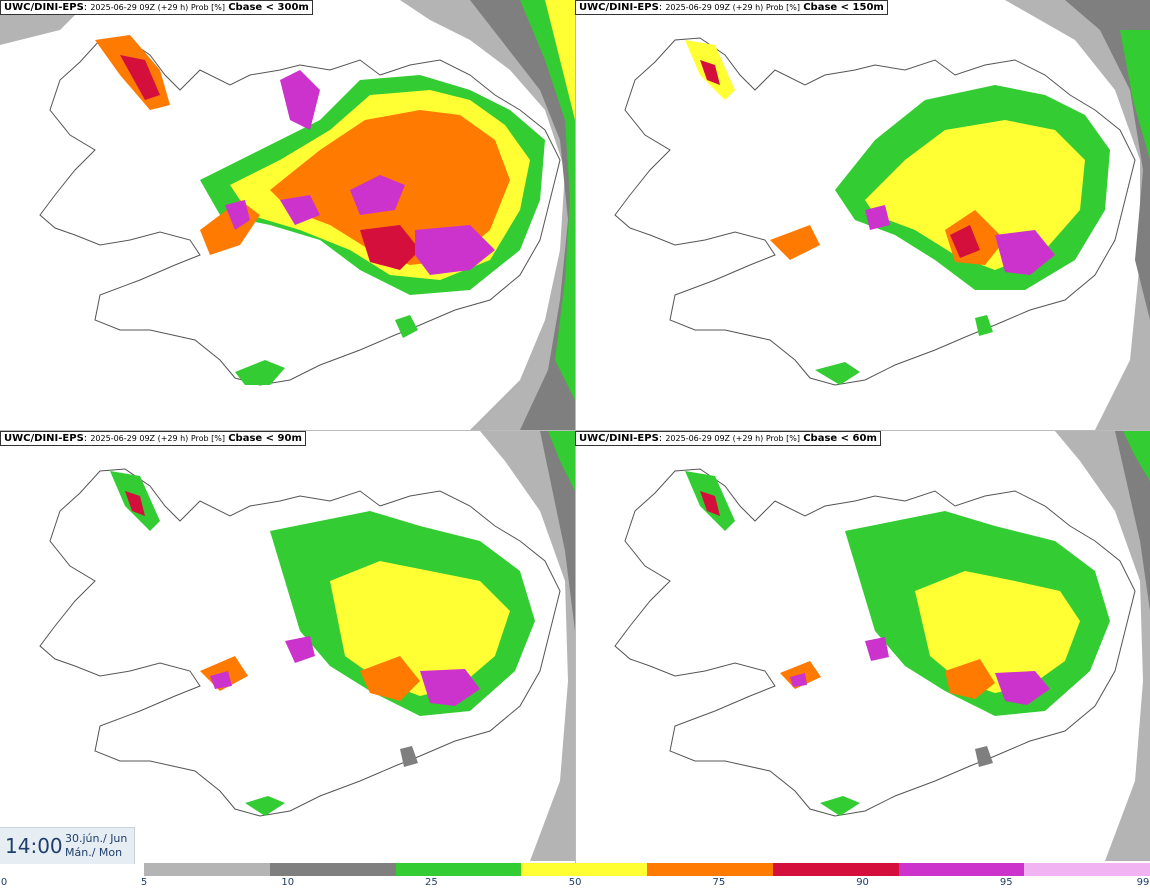 The image size is (1150, 891). What do you see at coordinates (1143, 882) in the screenshot?
I see `colorbar-tick-label: 99` at bounding box center [1143, 882].